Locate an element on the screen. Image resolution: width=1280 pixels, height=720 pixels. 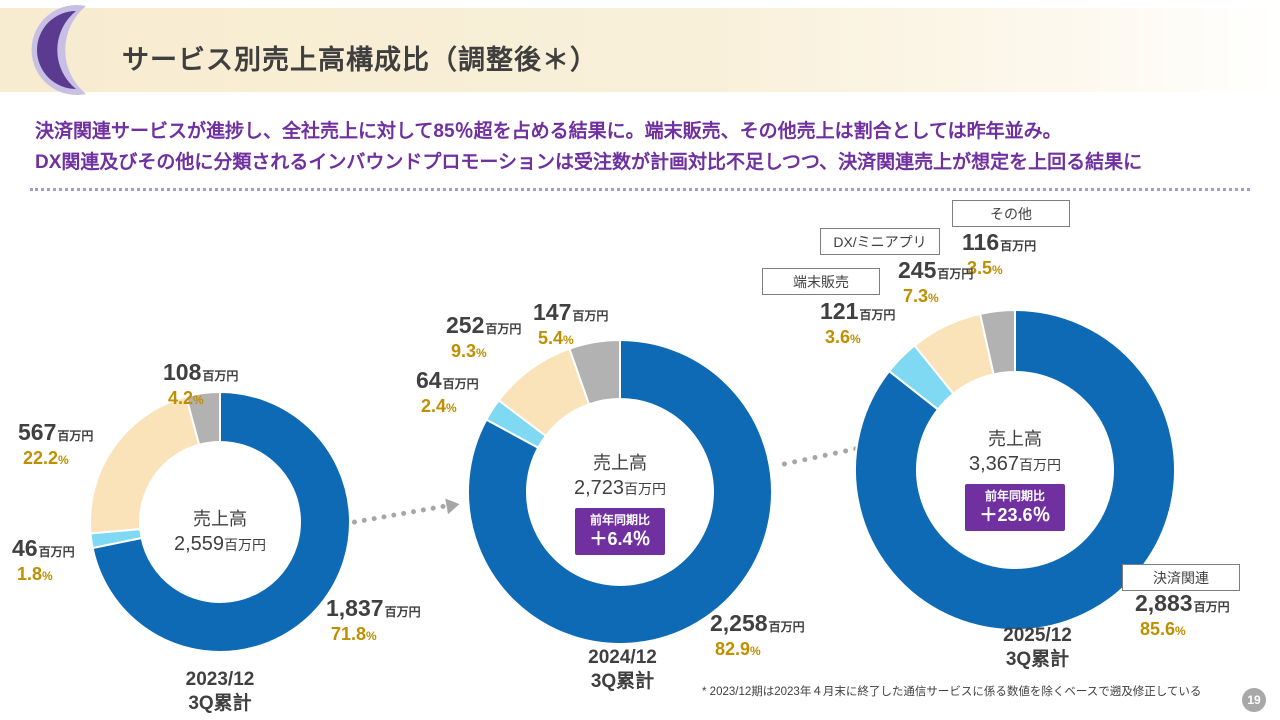
value-label-2025-payment: 2,883百万円 85.6% is located at coordinates (1182, 614).